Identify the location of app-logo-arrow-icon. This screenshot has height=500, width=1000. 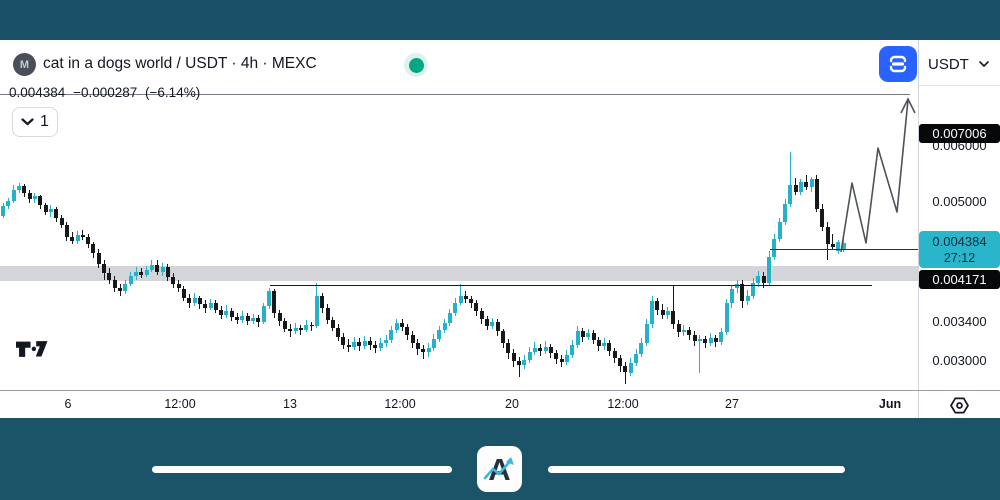
(498, 468).